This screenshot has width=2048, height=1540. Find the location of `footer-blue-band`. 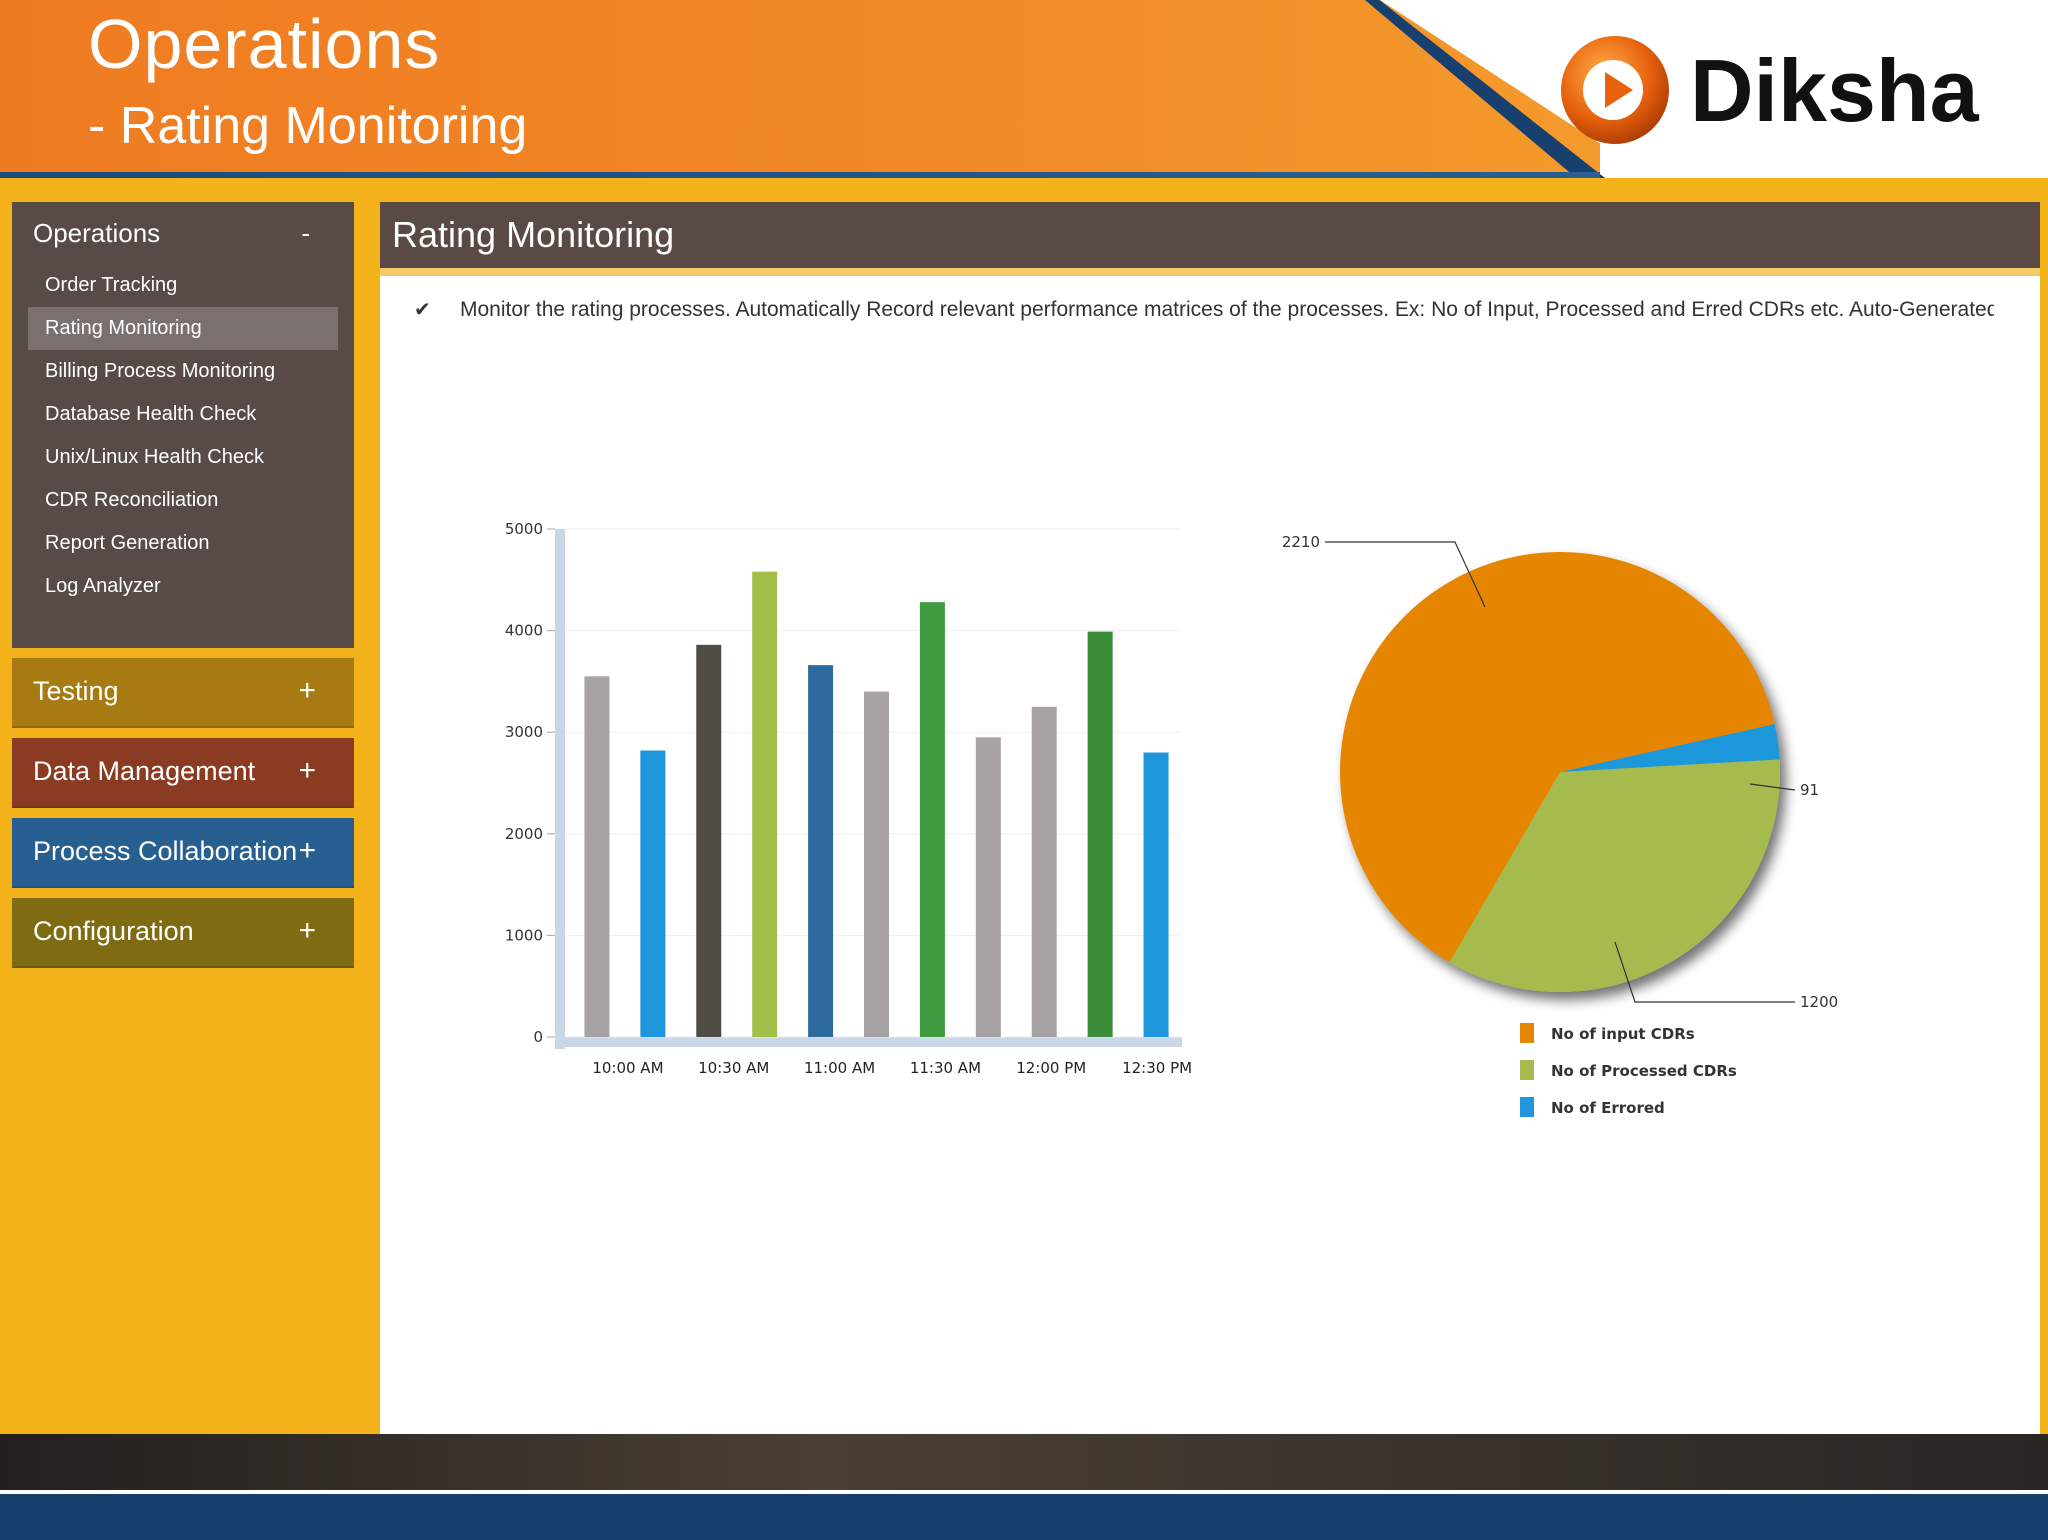

footer-blue-band is located at coordinates (1024, 1515).